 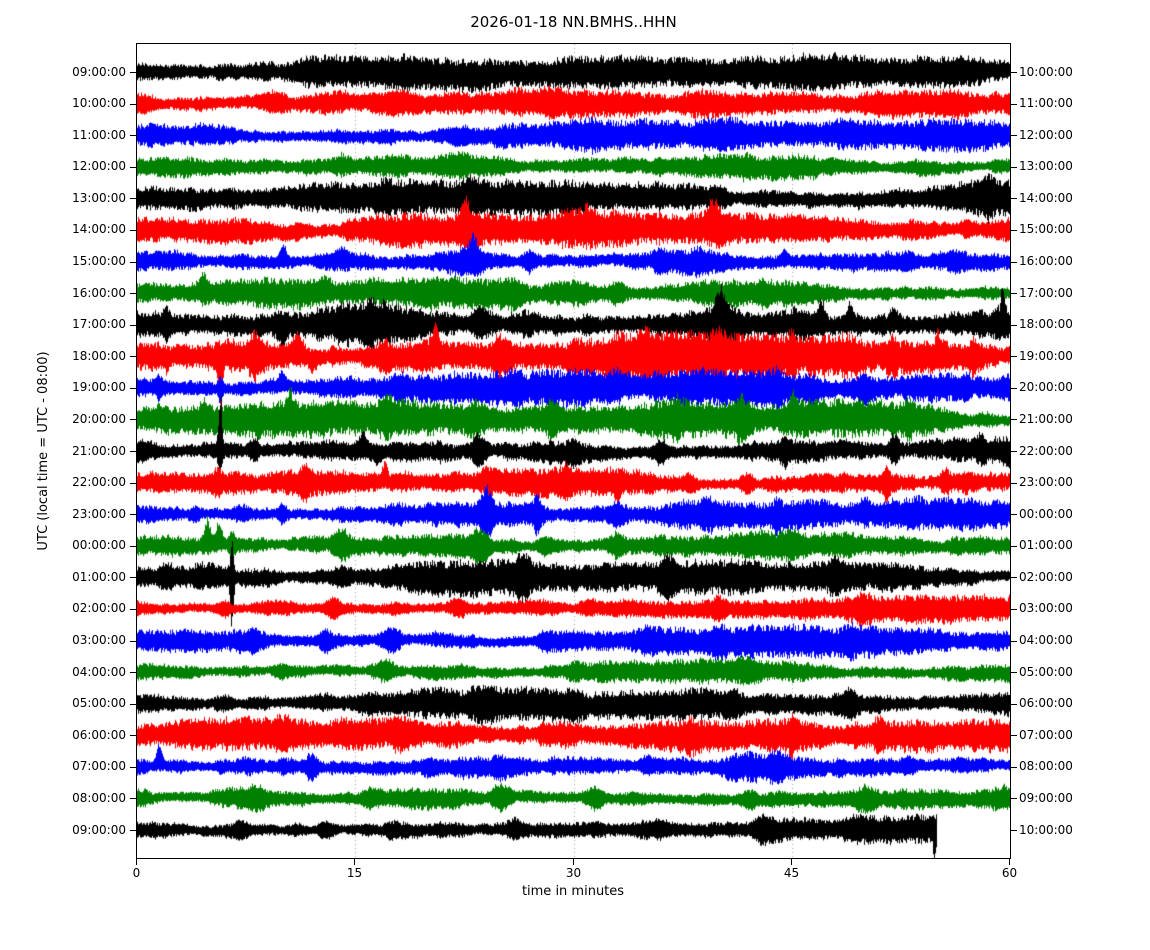 I want to click on utc-tick-label: 02:00:00, so click(x=99, y=608).